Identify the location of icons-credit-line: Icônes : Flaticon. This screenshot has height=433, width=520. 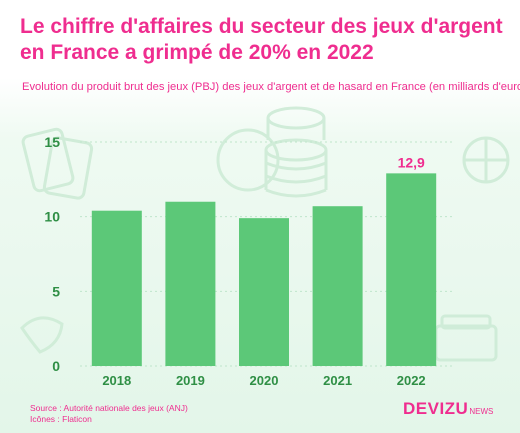
(61, 419).